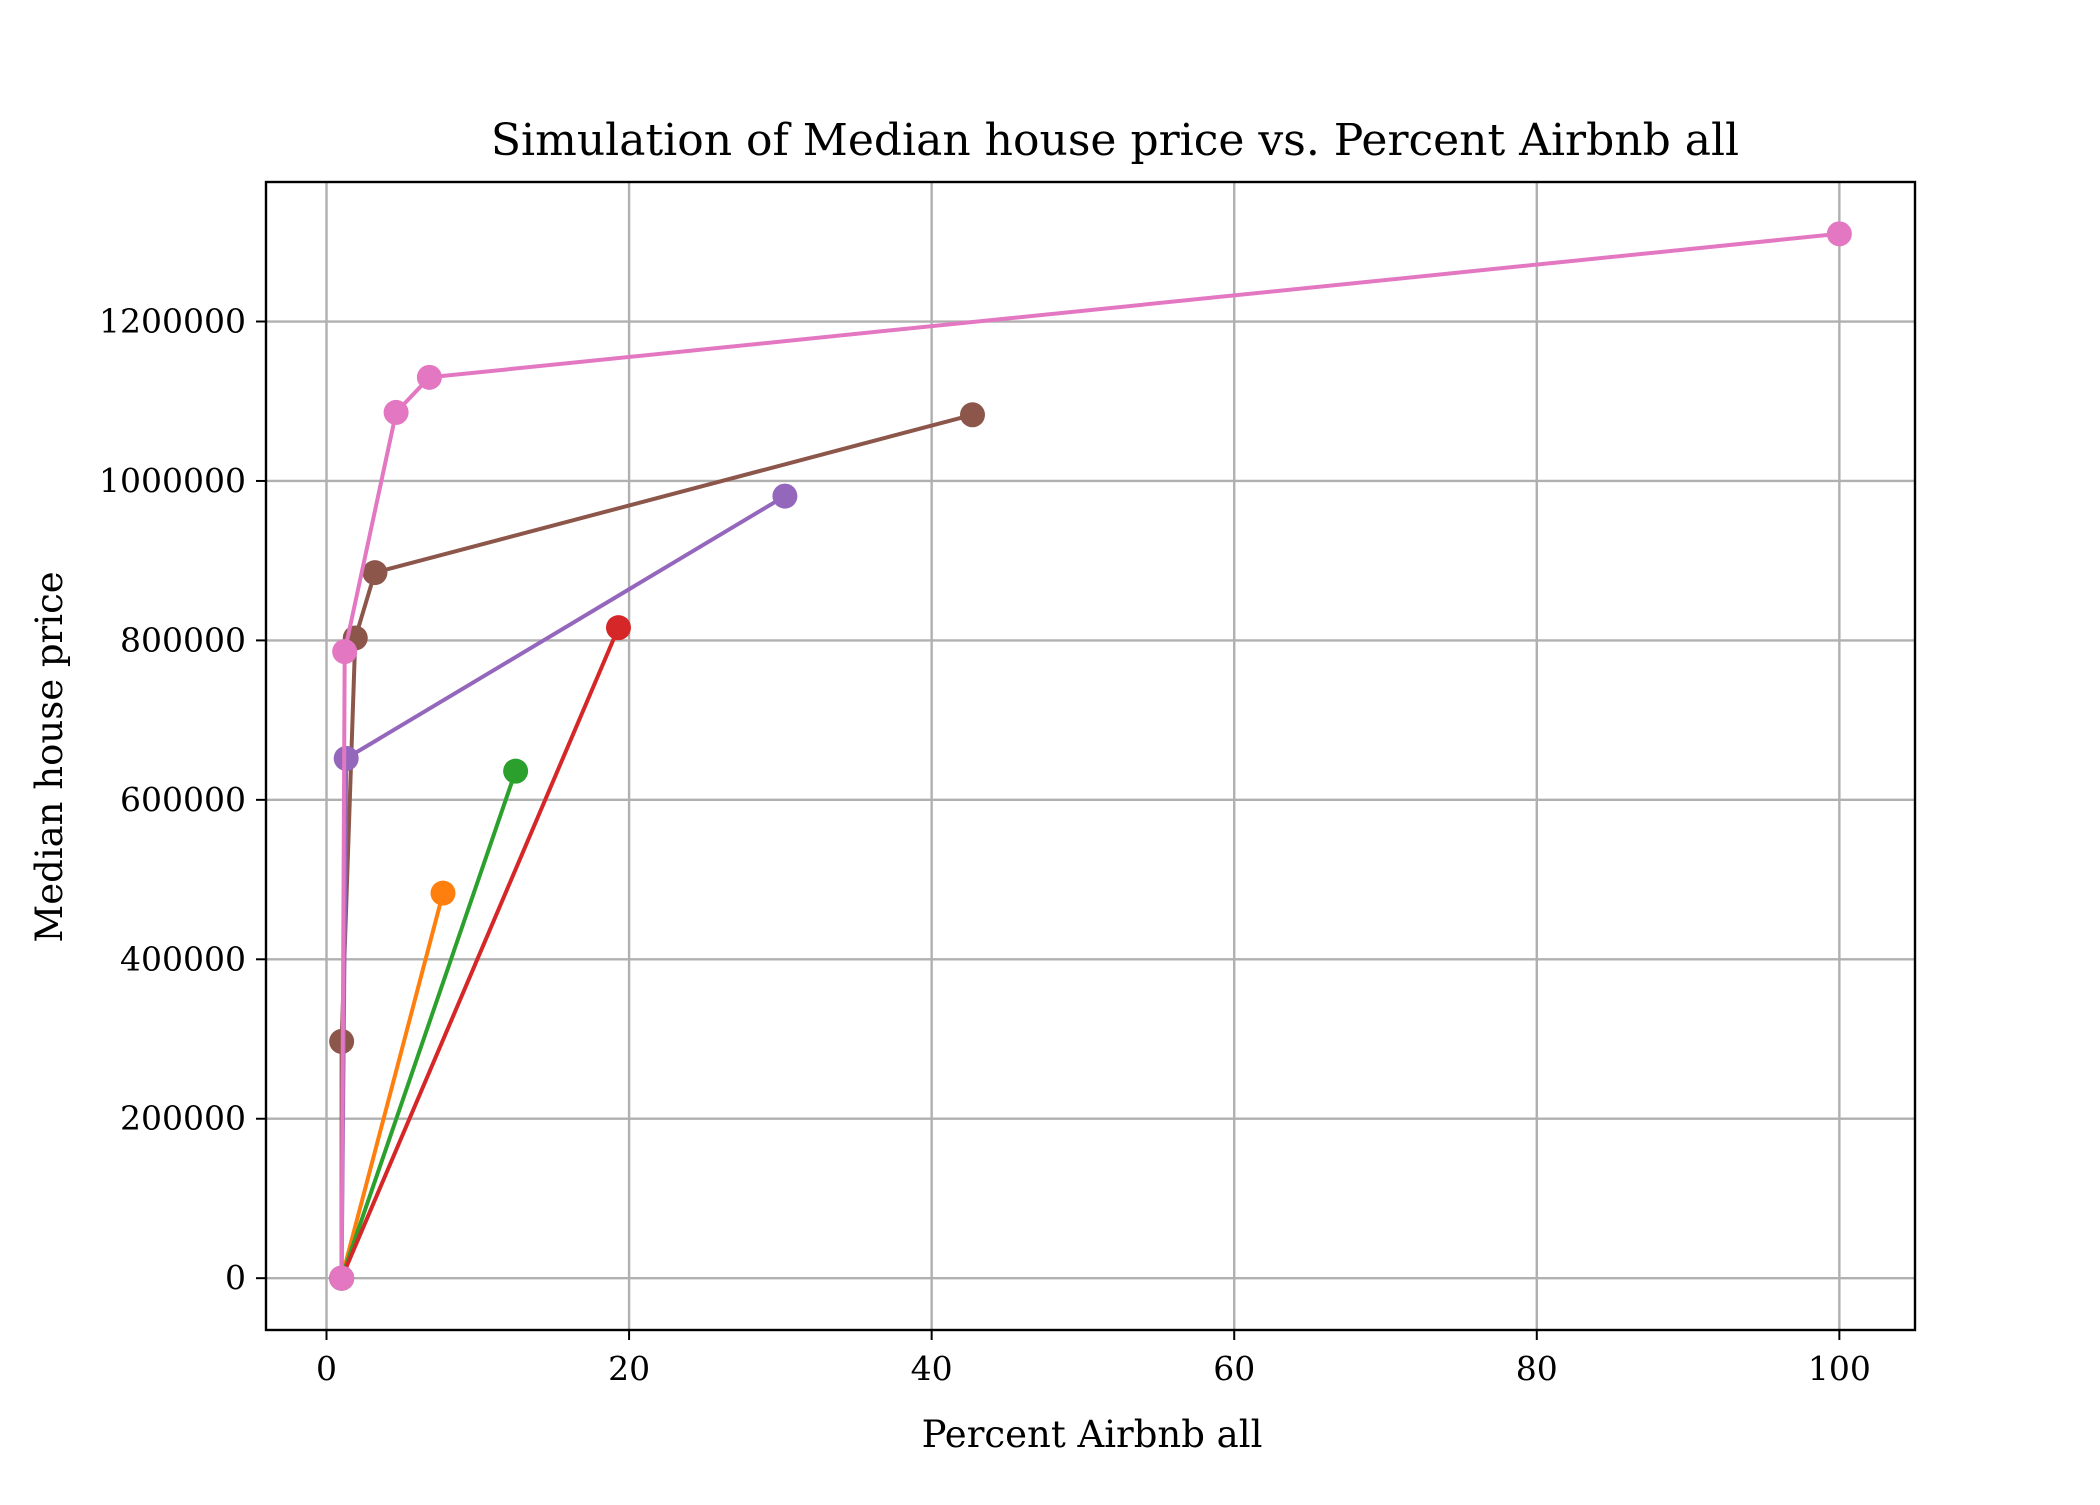  I want to click on y-axis-label: Median house price, so click(49, 756).